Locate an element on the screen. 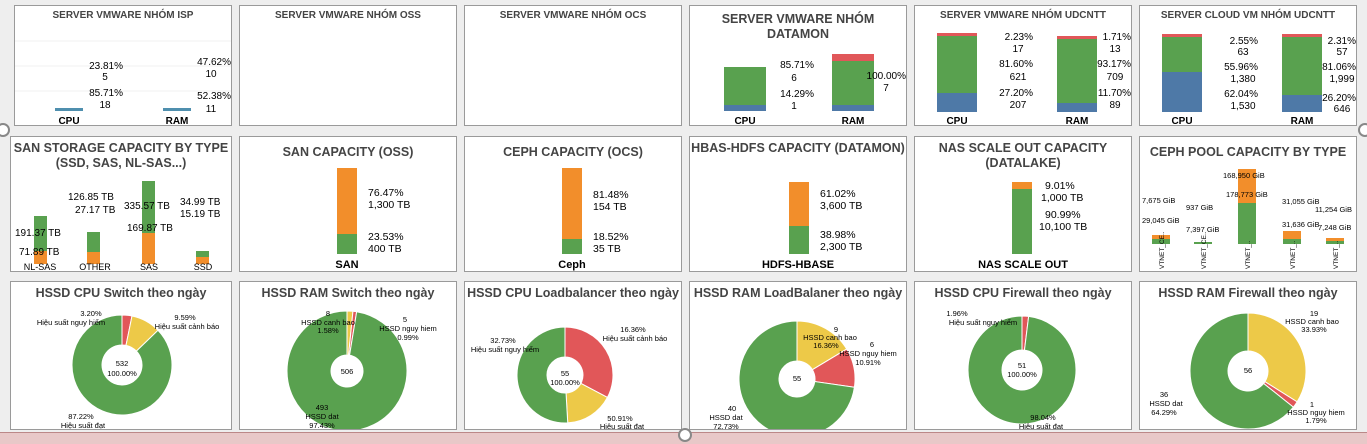 Image resolution: width=1367 pixels, height=444 pixels. data-label: 11 is located at coordinates (211, 109).